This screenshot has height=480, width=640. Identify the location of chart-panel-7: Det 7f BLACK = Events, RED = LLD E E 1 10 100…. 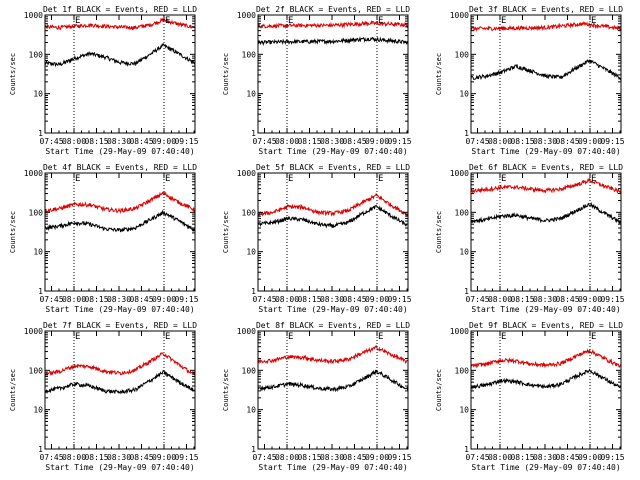
(104, 396).